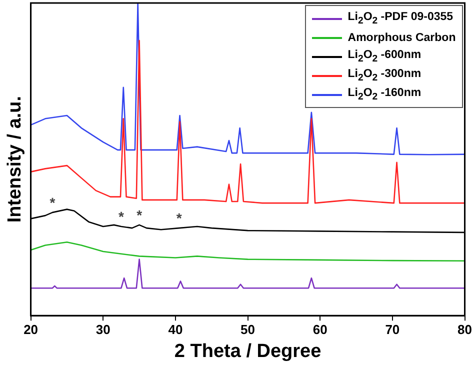 The height and width of the screenshot is (367, 474). Describe the element at coordinates (385, 94) in the screenshot. I see `legend-label: Li$_{2}$O$_{2}$ -160nm` at that location.